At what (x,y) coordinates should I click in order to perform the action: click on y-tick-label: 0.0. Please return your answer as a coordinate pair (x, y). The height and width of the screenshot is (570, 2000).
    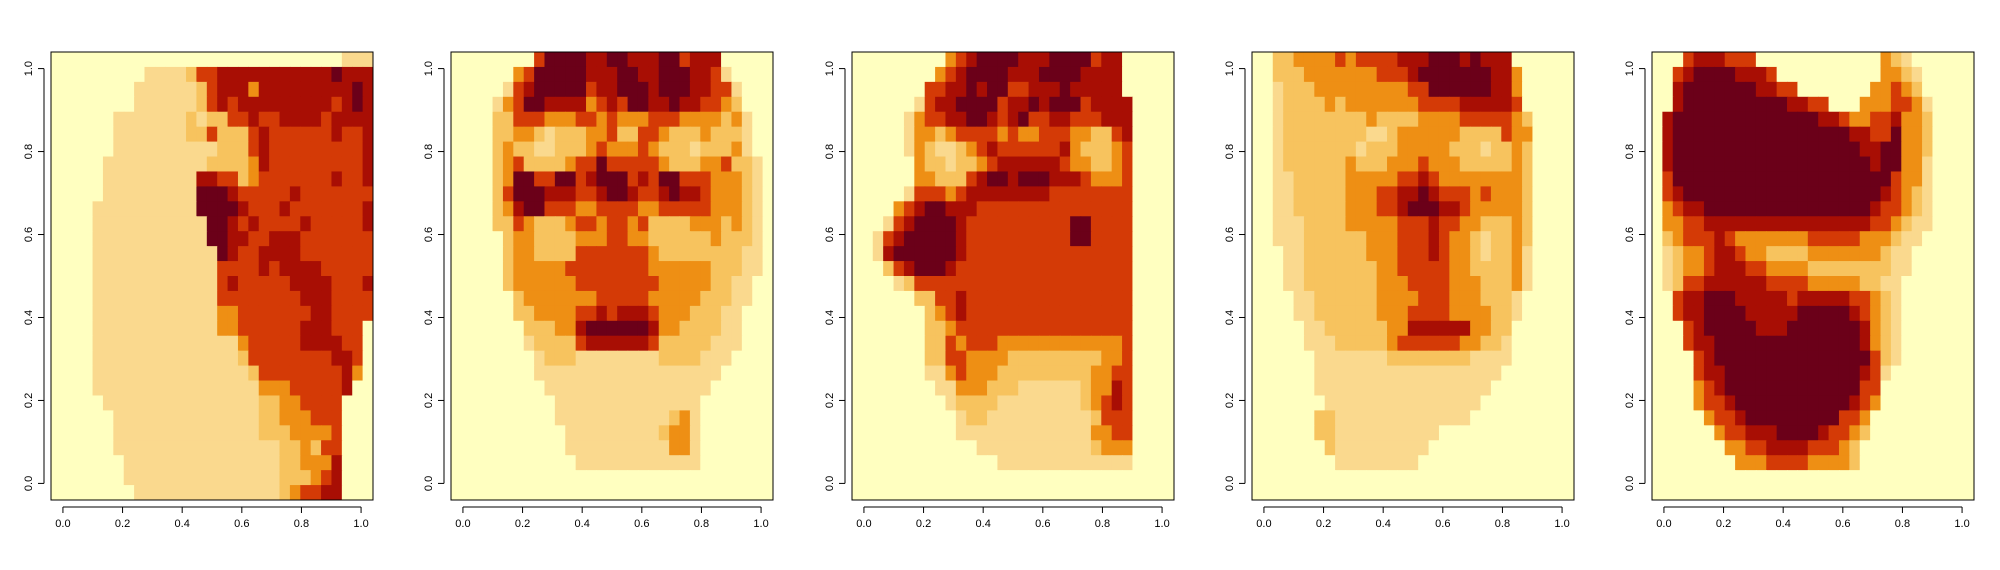
    Looking at the image, I should click on (429, 483).